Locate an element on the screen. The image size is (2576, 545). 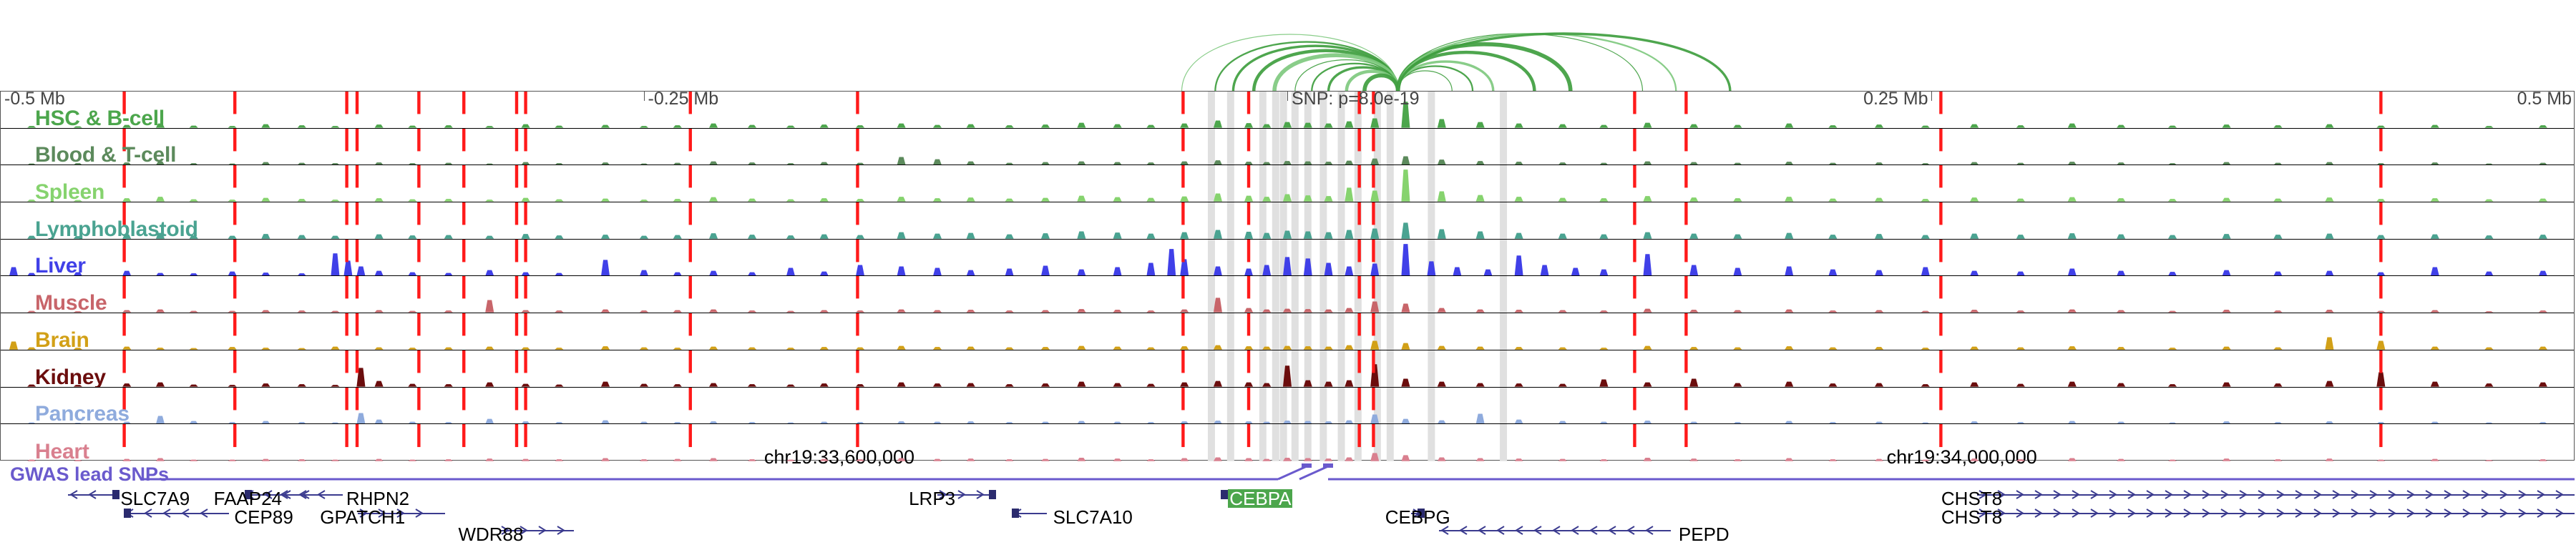
track-lymphoblastoid: Lymphoblastoid is located at coordinates (1287, 221).